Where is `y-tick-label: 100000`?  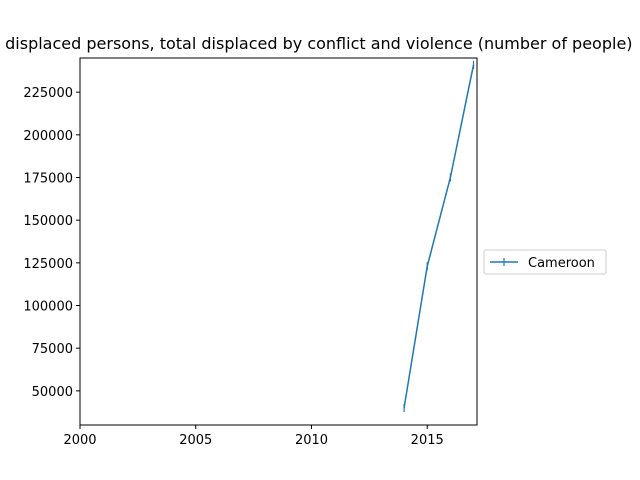
y-tick-label: 100000 is located at coordinates (48, 307).